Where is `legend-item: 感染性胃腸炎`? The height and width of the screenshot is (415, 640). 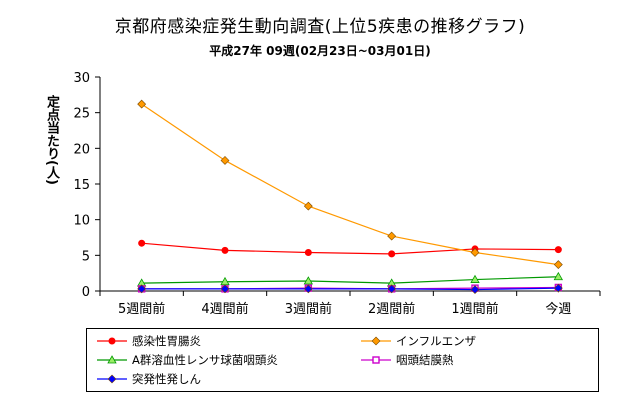
legend-item: 感染性胃腸炎 is located at coordinates (148, 341).